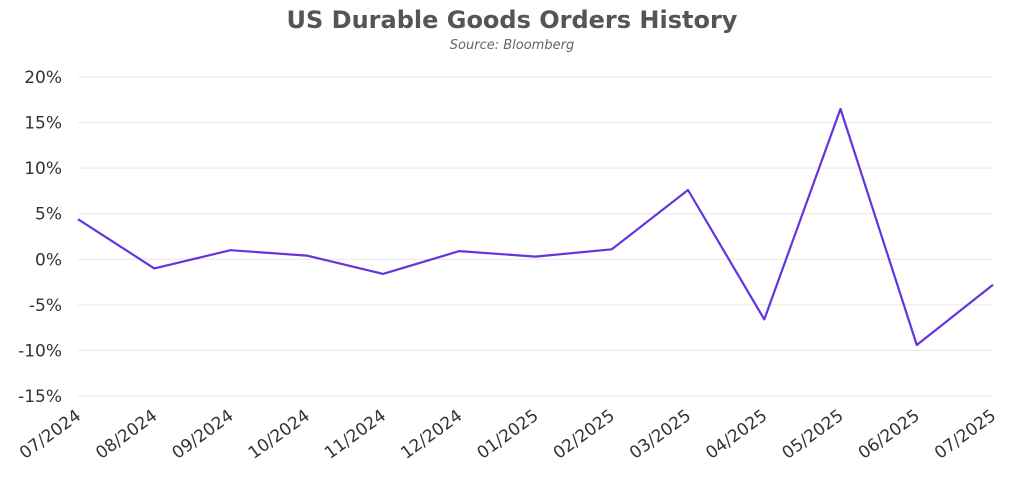 Image resolution: width=1024 pixels, height=484 pixels. What do you see at coordinates (203, 435) in the screenshot?
I see `x-tick-label: 09/2024` at bounding box center [203, 435].